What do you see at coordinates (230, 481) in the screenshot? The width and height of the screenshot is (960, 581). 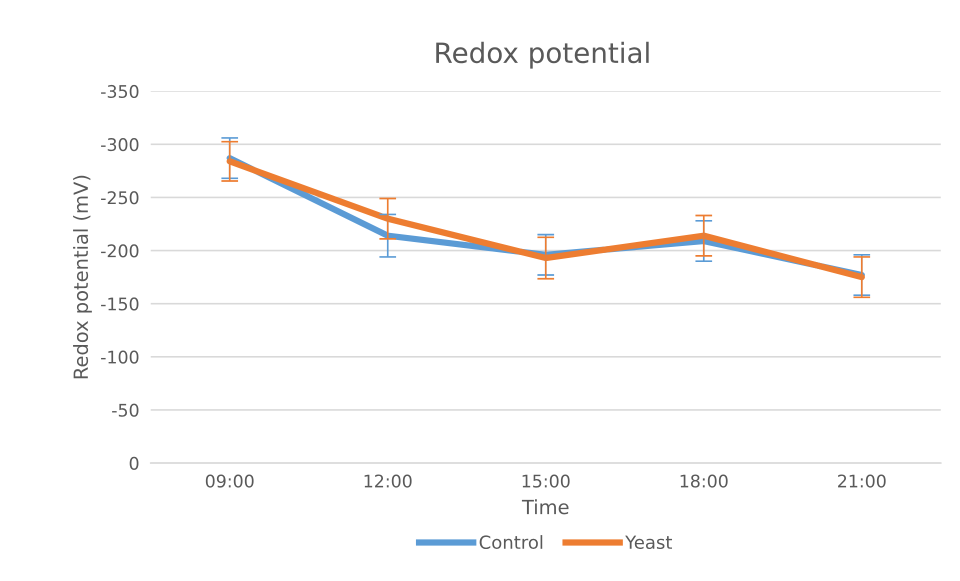 I see `x-tick-label: 09:00` at bounding box center [230, 481].